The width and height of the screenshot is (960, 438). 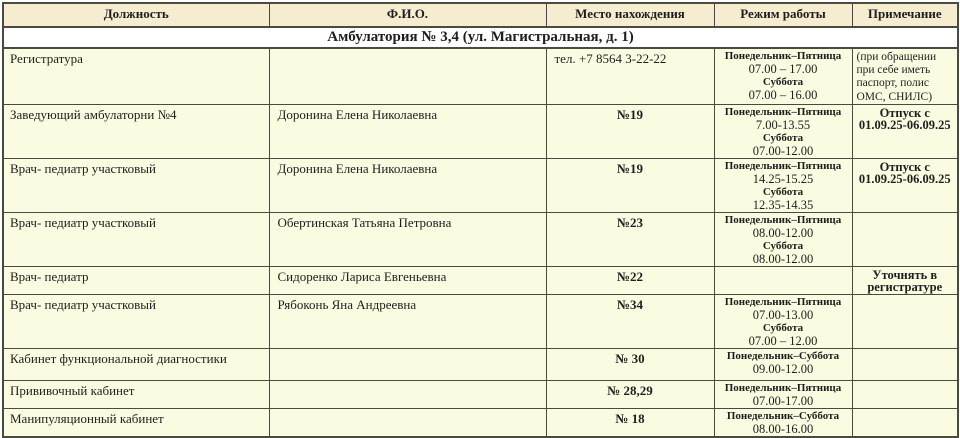 What do you see at coordinates (136, 15) in the screenshot?
I see `column-header-position: Должность` at bounding box center [136, 15].